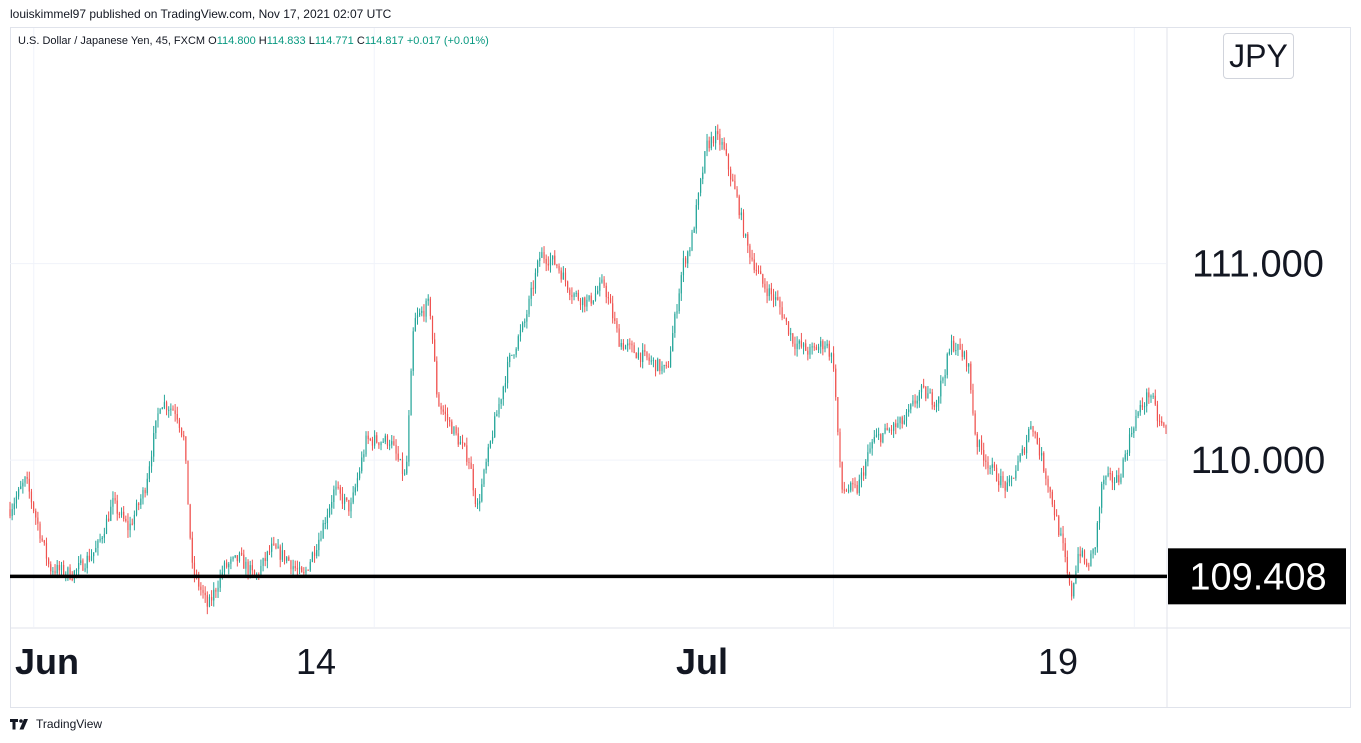 The width and height of the screenshot is (1361, 743). What do you see at coordinates (56, 724) in the screenshot?
I see `footer-branding: TradingView` at bounding box center [56, 724].